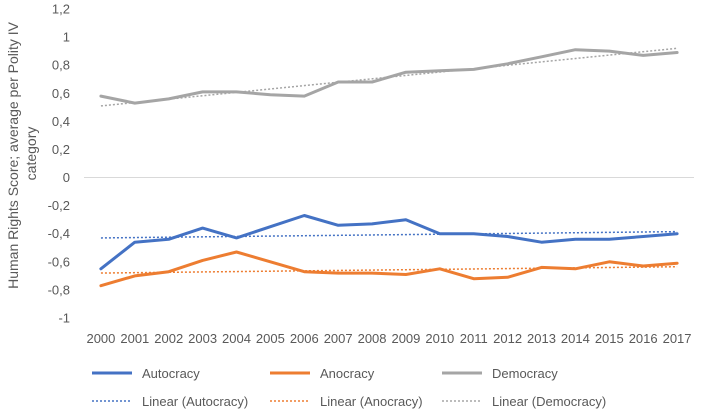 This screenshot has width=701, height=410. I want to click on y-tick-label: -0,6, so click(59, 261).